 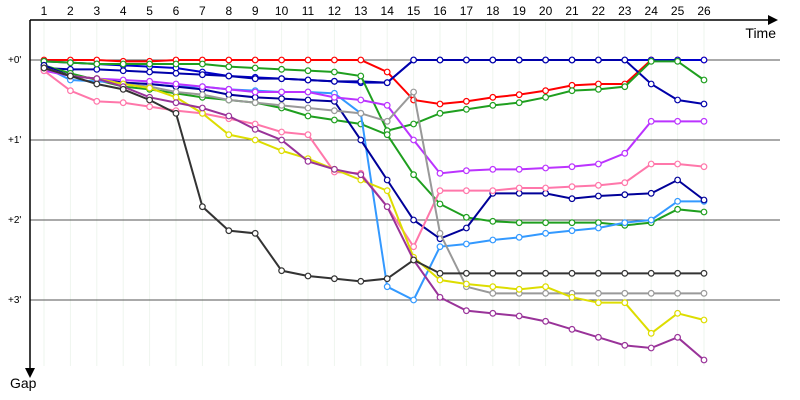 What do you see at coordinates (96, 11) in the screenshot?
I see `x-tick-label: 3` at bounding box center [96, 11].